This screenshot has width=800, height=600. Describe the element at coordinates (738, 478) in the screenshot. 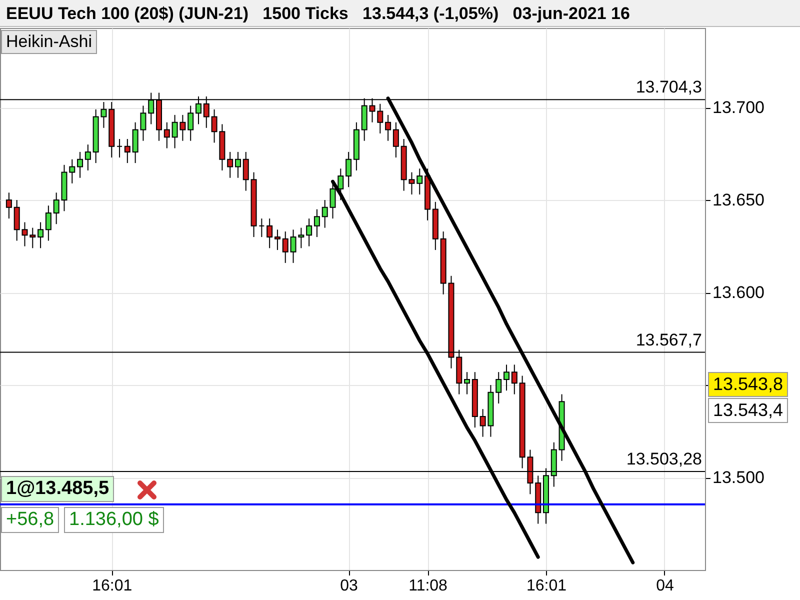

I see `y-tick-label: 13.500` at that location.